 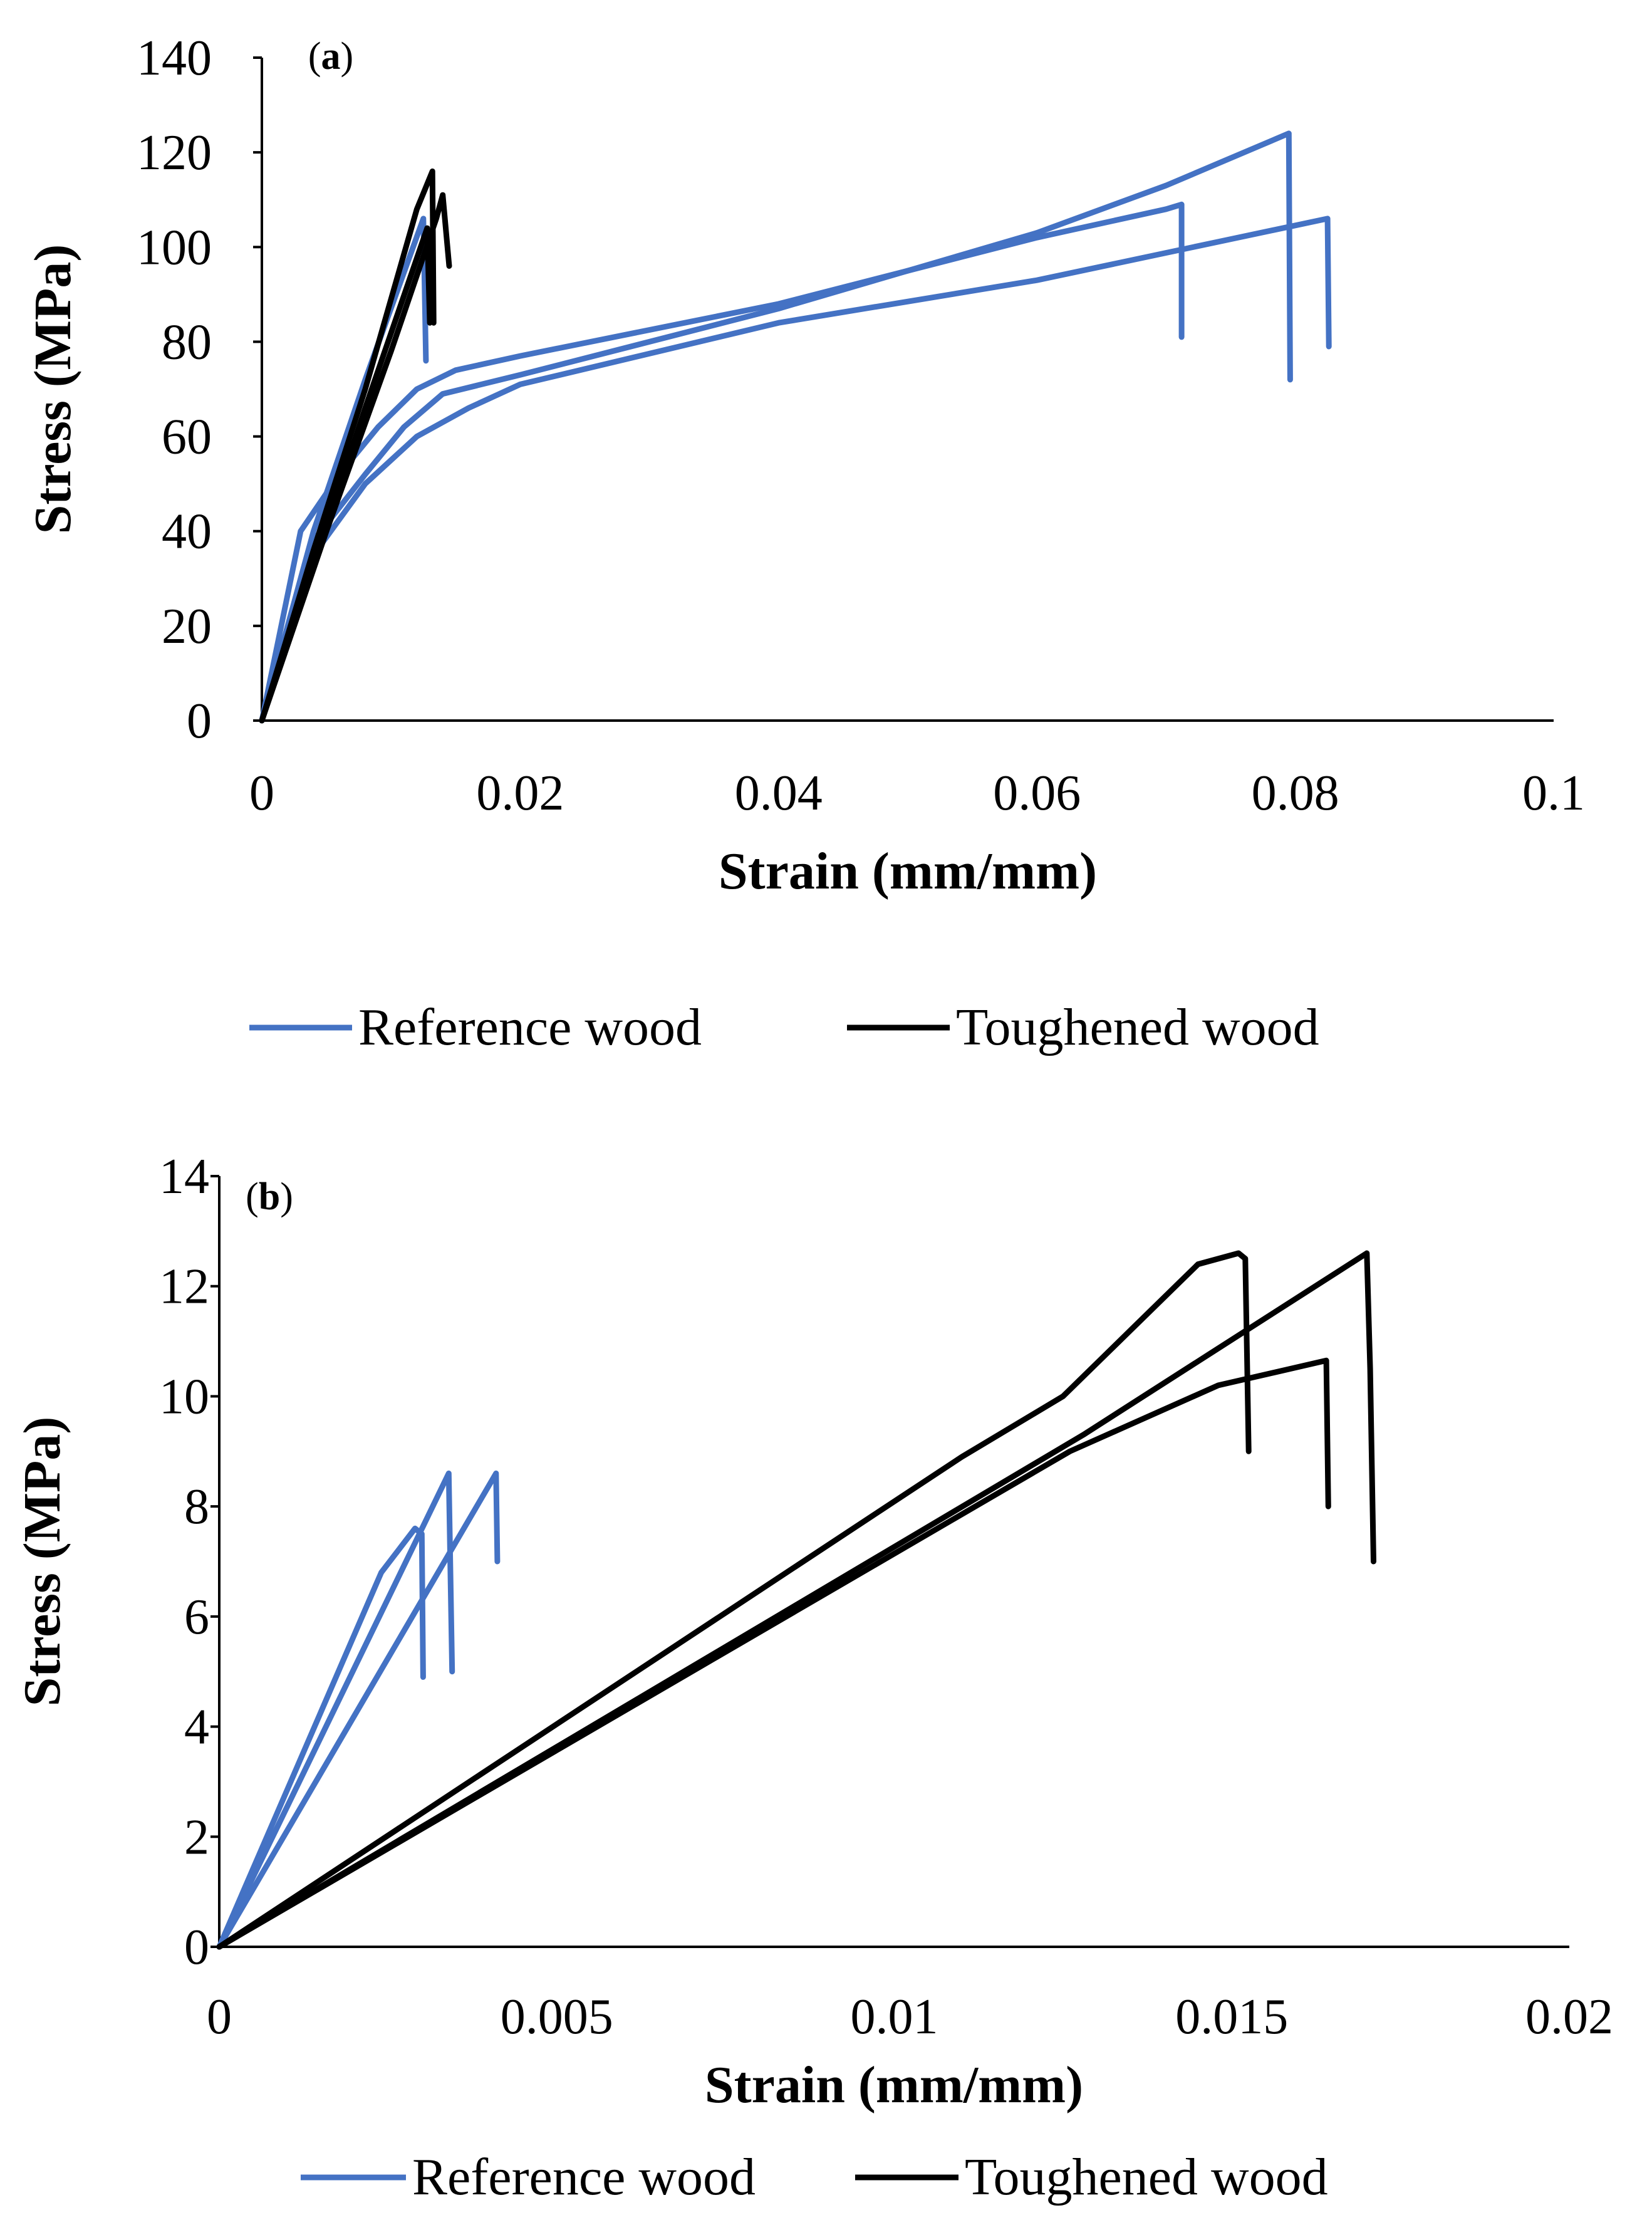 What do you see at coordinates (187, 626) in the screenshot?
I see `y-tick-label: 20` at bounding box center [187, 626].